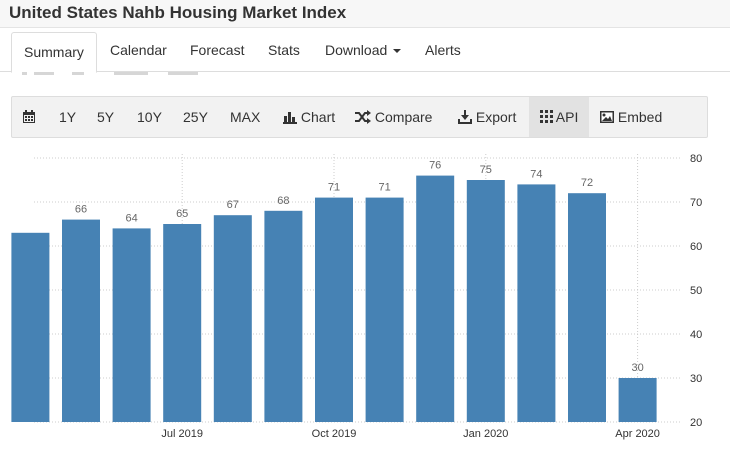 The image size is (730, 459). I want to click on x-tick-label: Jul 2019, so click(182, 434).